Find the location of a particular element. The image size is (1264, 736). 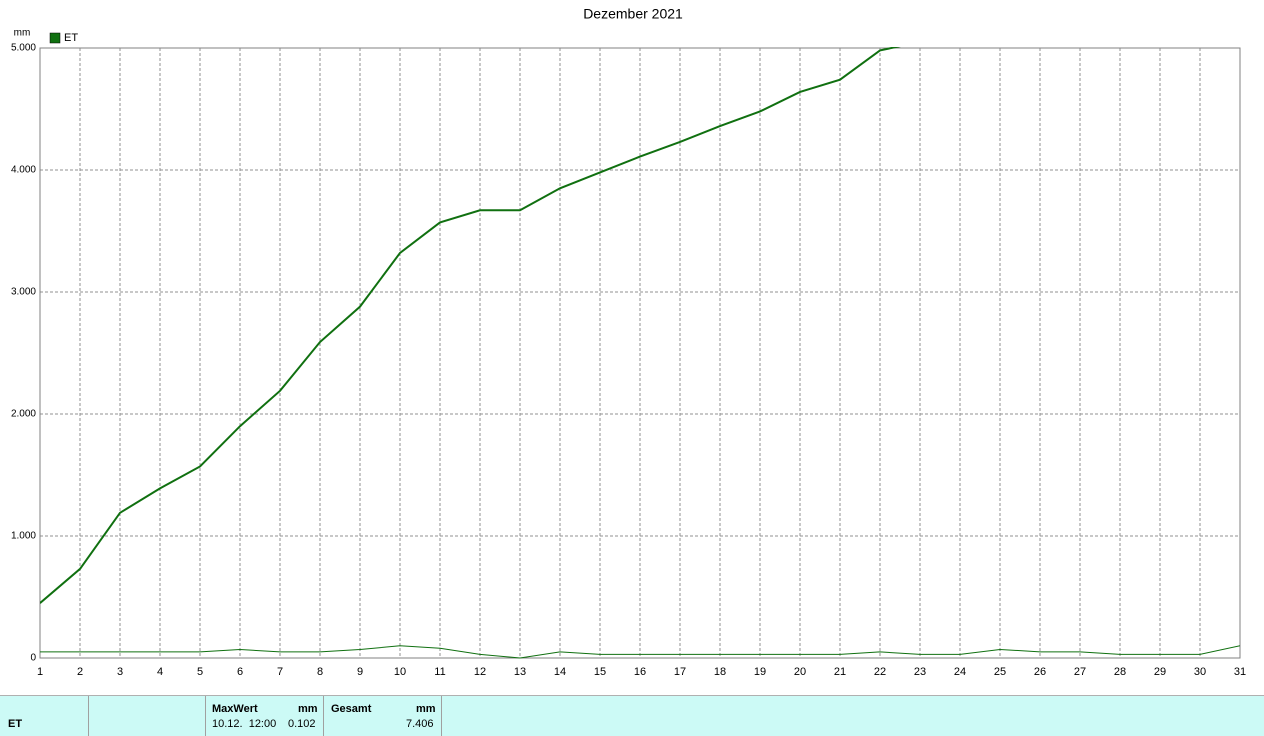

y-axis-label: mm is located at coordinates (22, 33).